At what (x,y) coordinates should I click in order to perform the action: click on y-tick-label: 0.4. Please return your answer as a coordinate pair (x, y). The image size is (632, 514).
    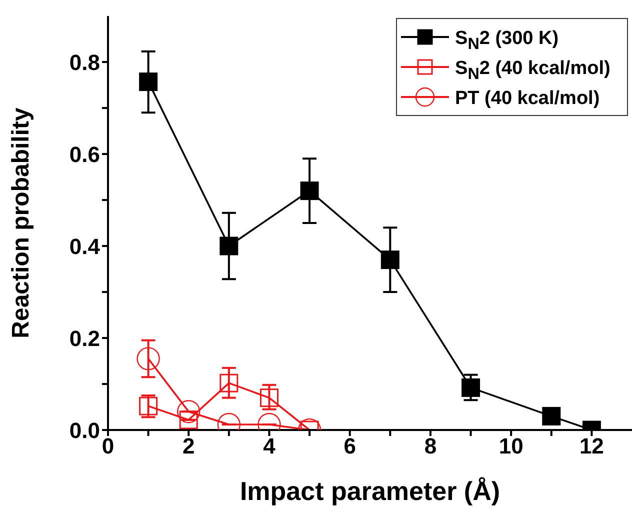
    Looking at the image, I should click on (85, 246).